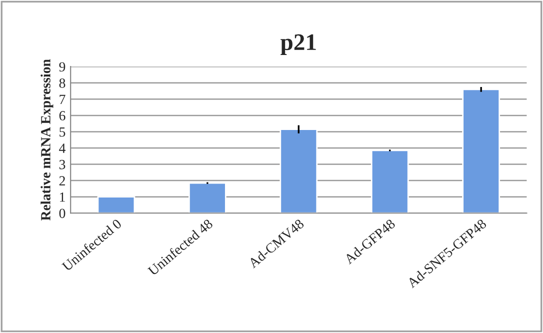 Image resolution: width=543 pixels, height=333 pixels. I want to click on y-tick-label: 8, so click(62, 83).